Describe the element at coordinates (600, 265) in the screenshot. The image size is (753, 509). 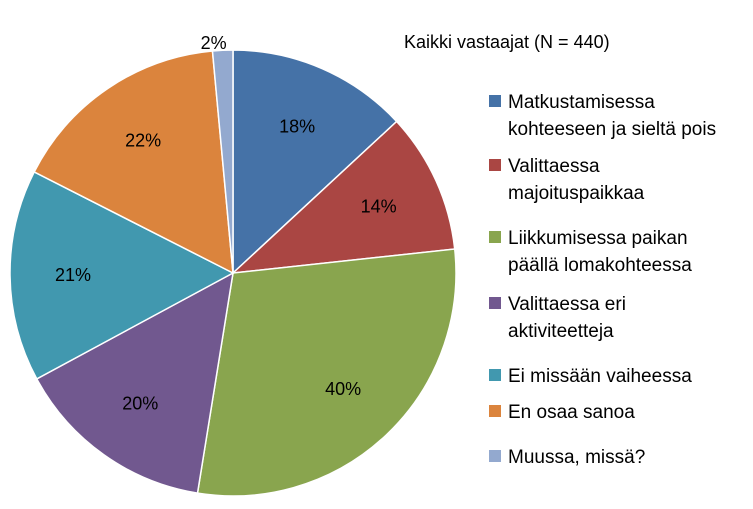
I see `legend-label: päällä lomakohteessa` at that location.